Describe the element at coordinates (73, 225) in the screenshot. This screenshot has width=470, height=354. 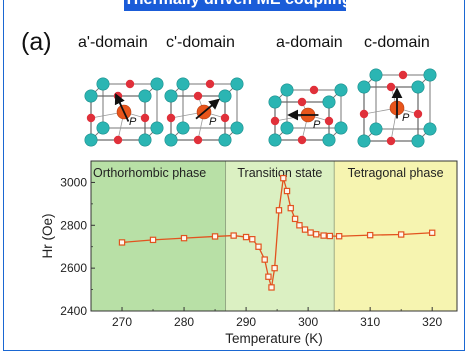
I see `y-tick-label: 2800` at that location.